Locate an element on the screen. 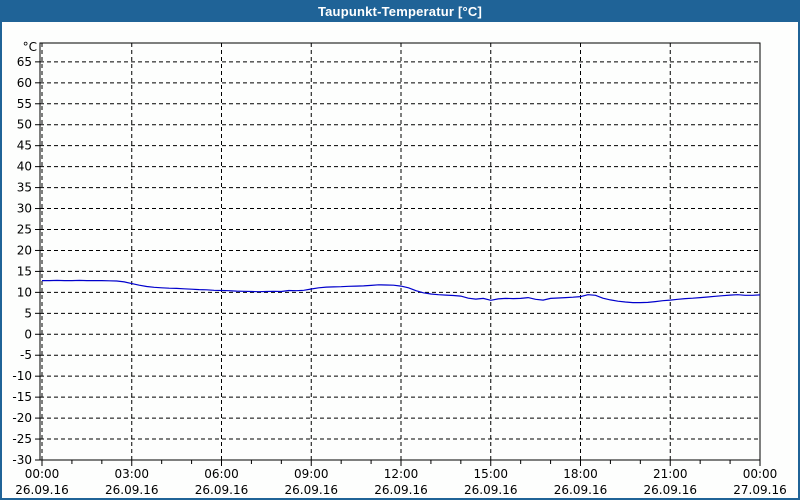 The image size is (800, 500). window-title: Taupunkt-Temperatur [°C] is located at coordinates (400, 11).